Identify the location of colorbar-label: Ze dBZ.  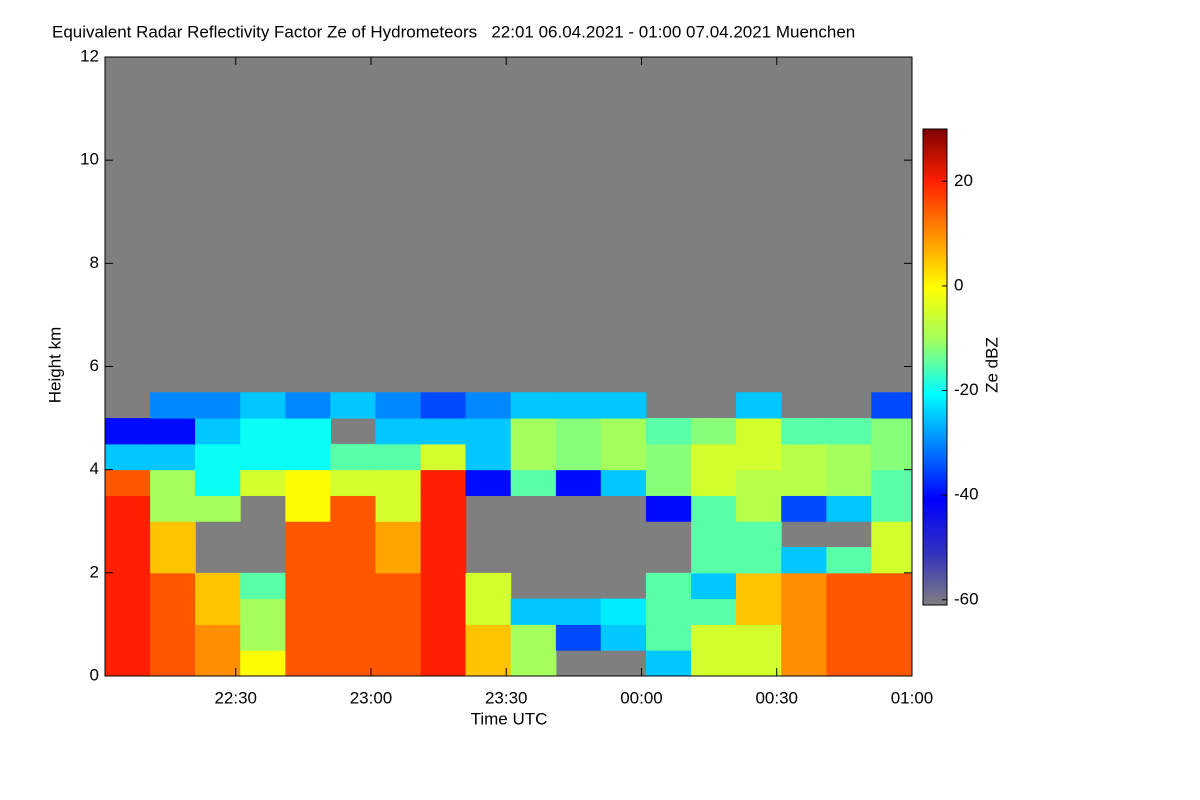
(991, 365).